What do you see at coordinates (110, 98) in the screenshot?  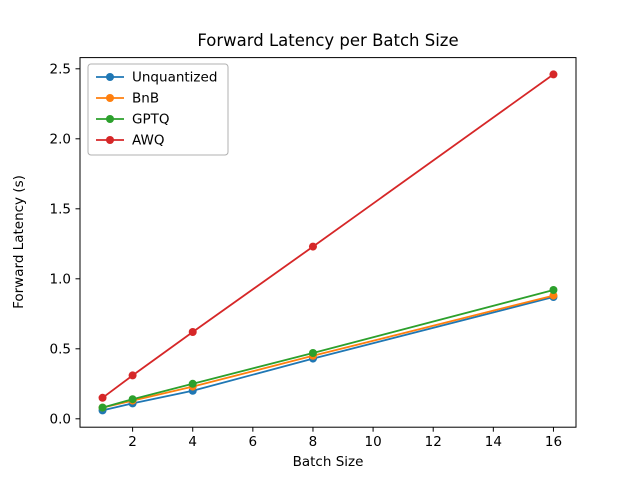 I see `legend-marker-bnb` at bounding box center [110, 98].